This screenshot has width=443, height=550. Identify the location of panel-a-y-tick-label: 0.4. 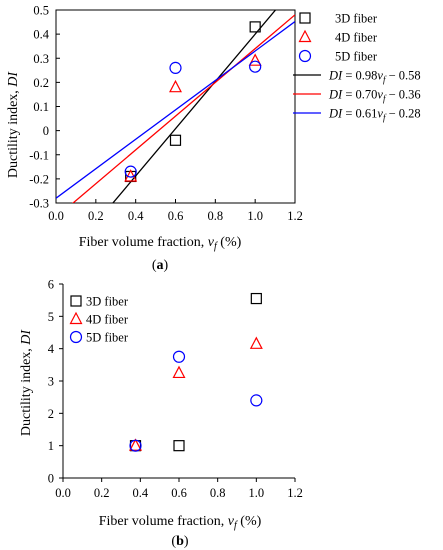
(41, 35).